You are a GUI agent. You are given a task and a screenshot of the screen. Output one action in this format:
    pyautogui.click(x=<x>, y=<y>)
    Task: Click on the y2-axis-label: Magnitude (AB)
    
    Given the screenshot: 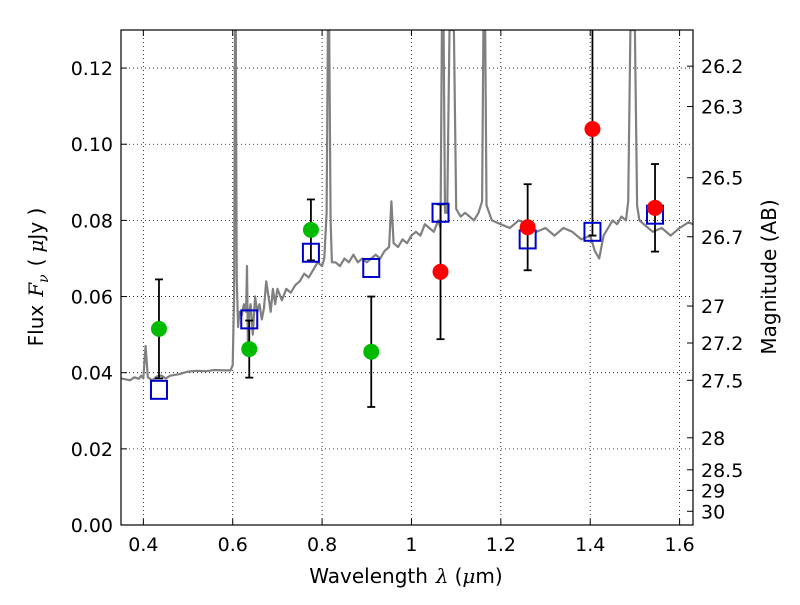 What is the action you would take?
    pyautogui.click(x=769, y=276)
    